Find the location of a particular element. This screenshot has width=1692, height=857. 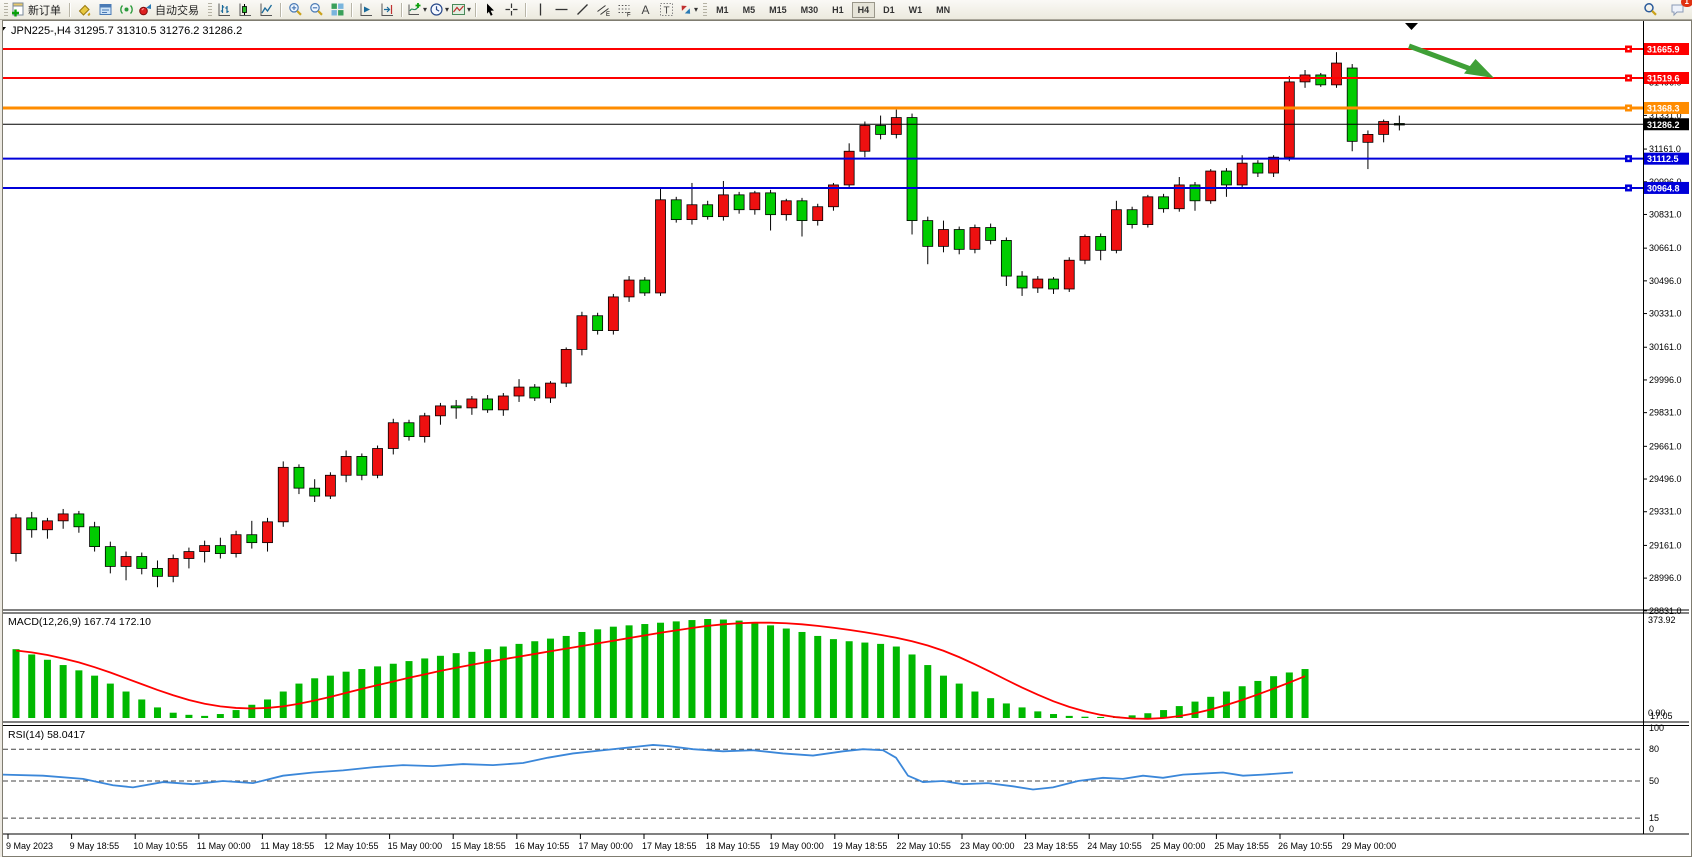

autotrade-label: 自动交易 is located at coordinates (177, 10).